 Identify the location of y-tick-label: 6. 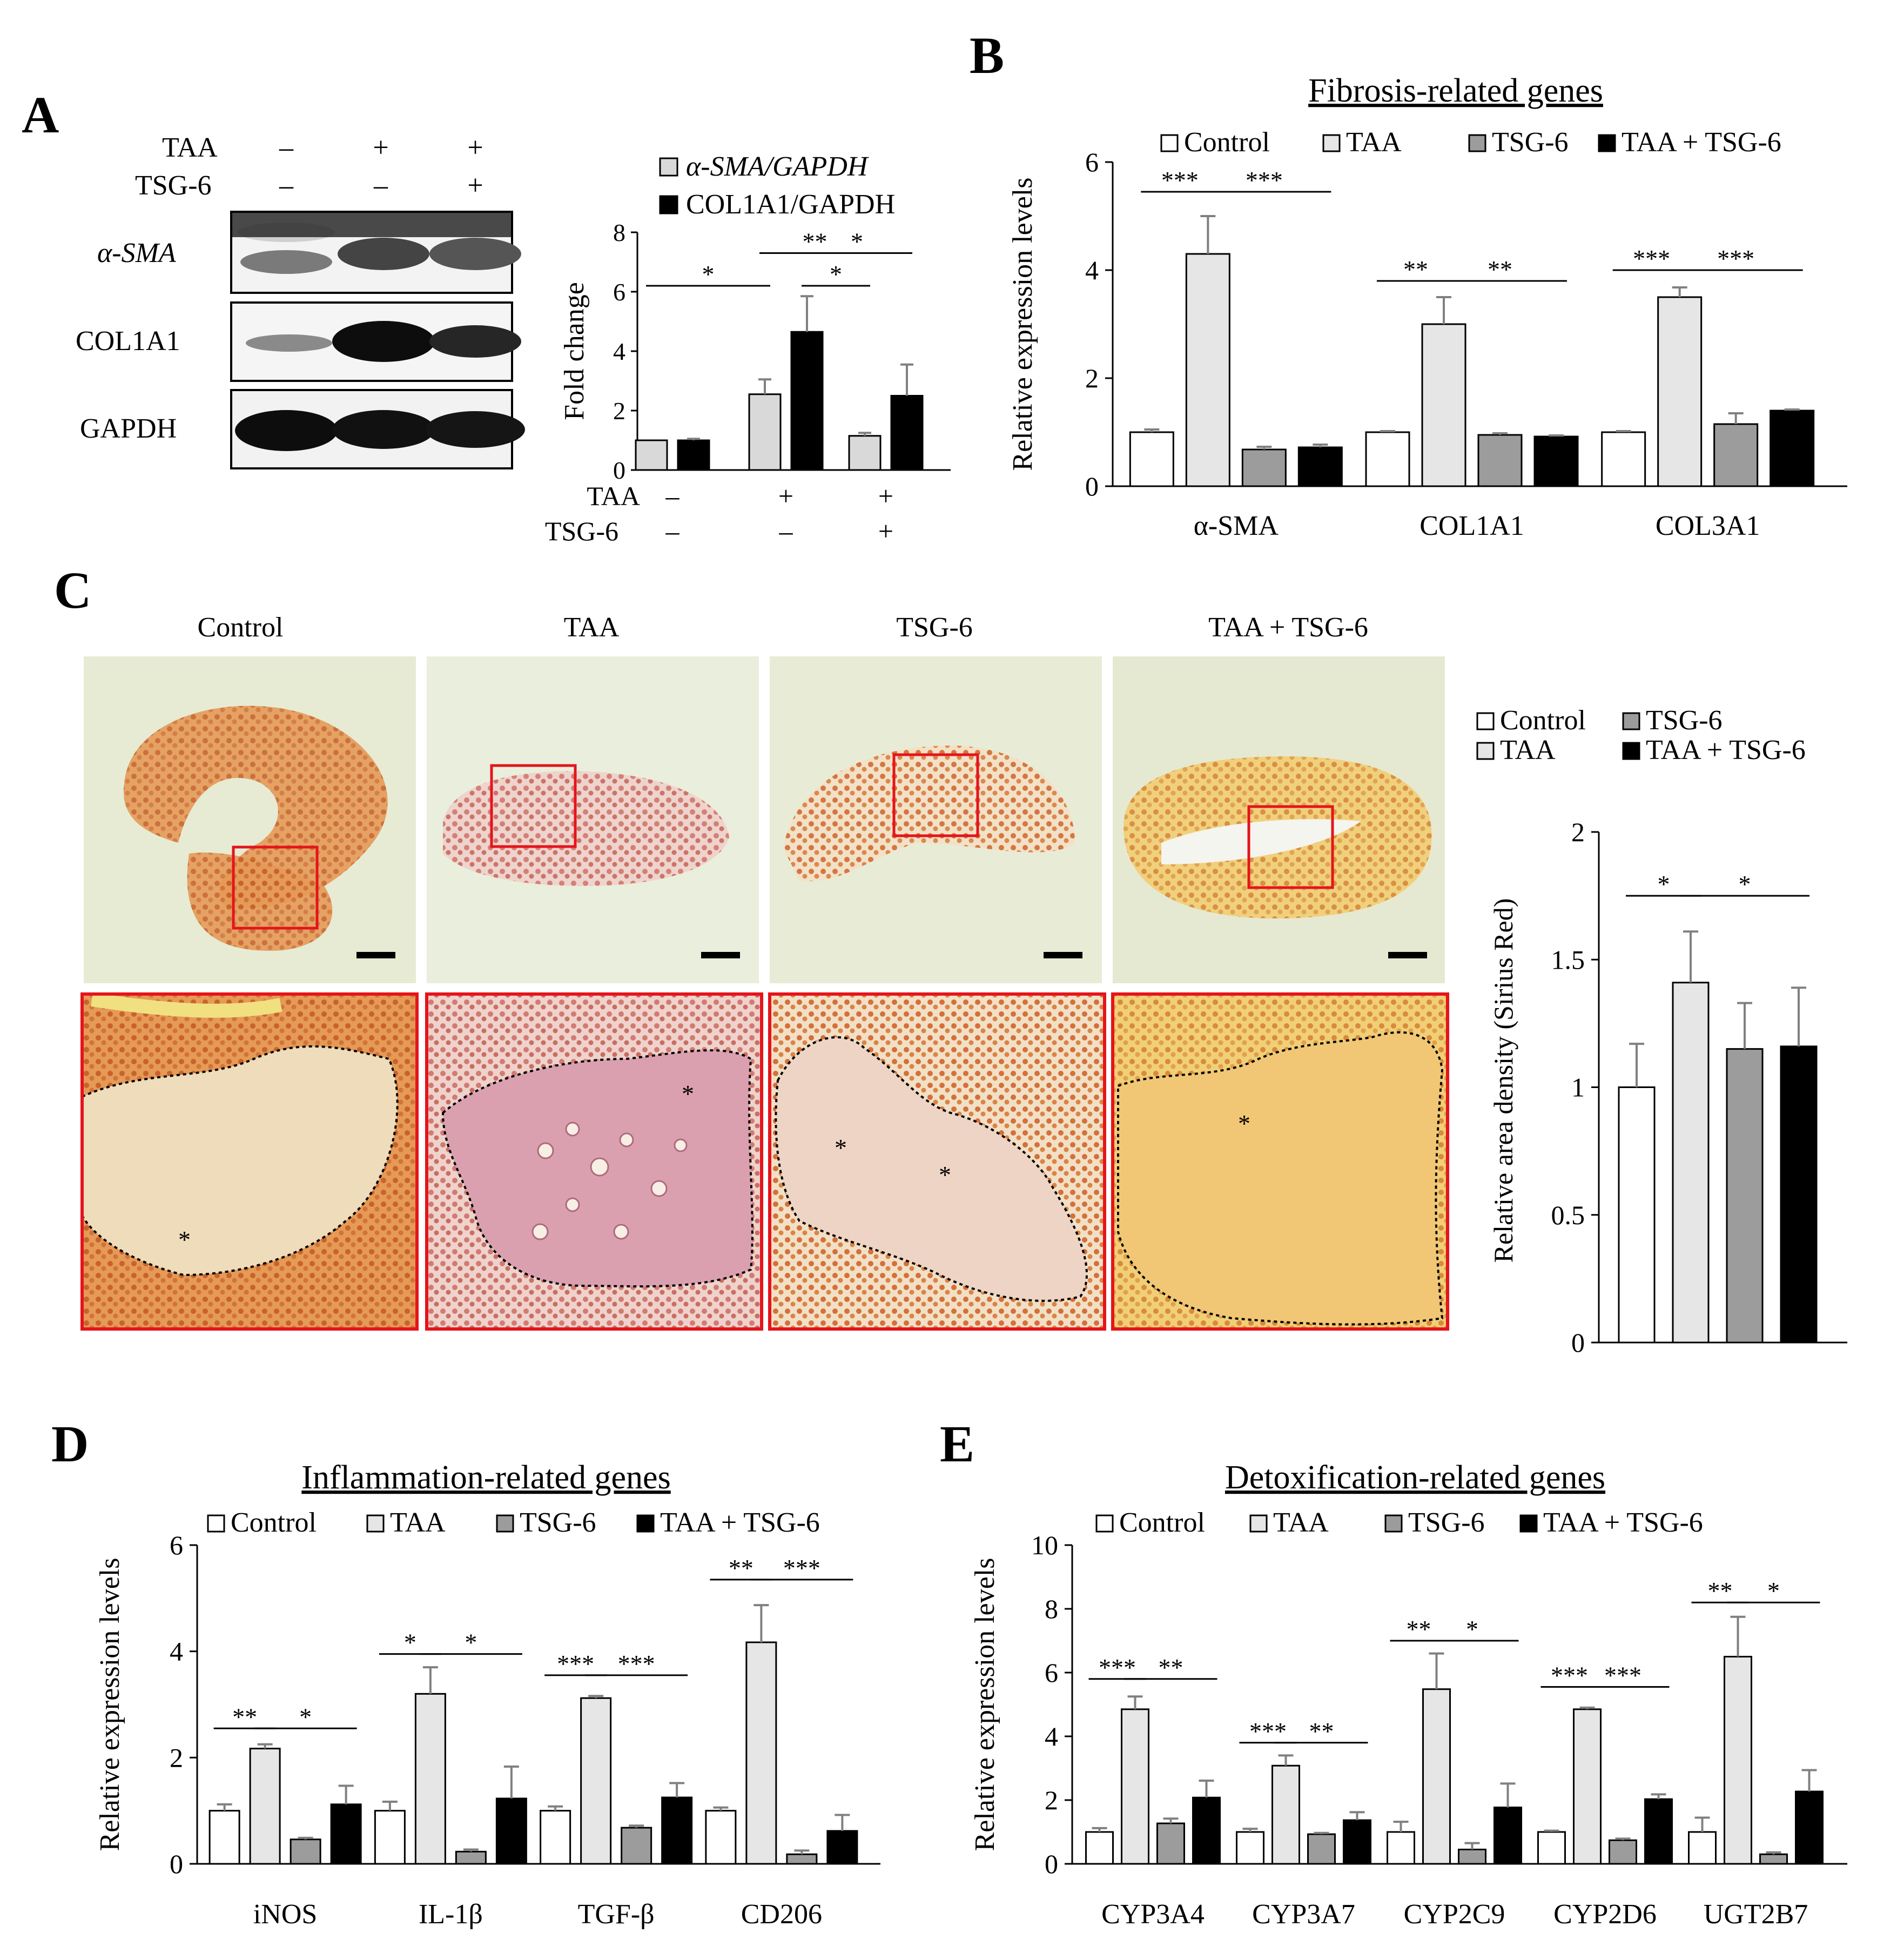
(1092, 162).